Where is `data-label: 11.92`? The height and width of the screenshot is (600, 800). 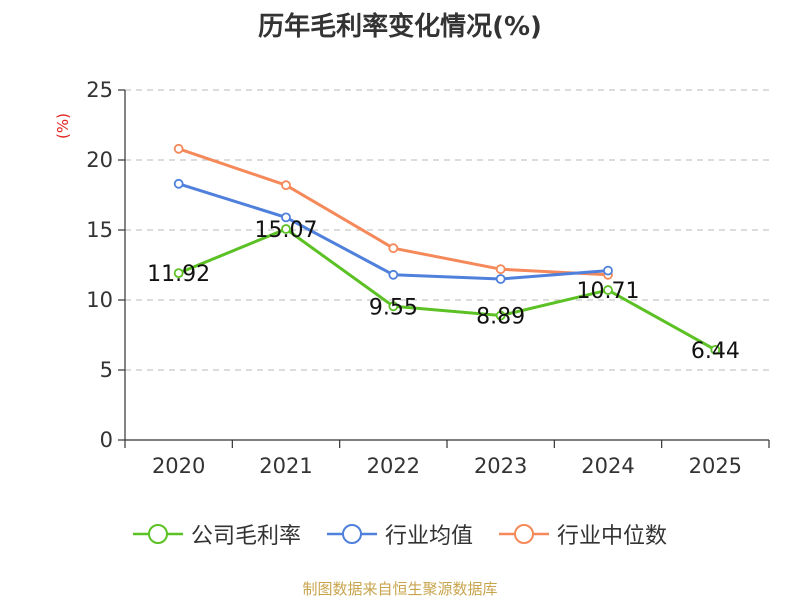
data-label: 11.92 is located at coordinates (178, 274).